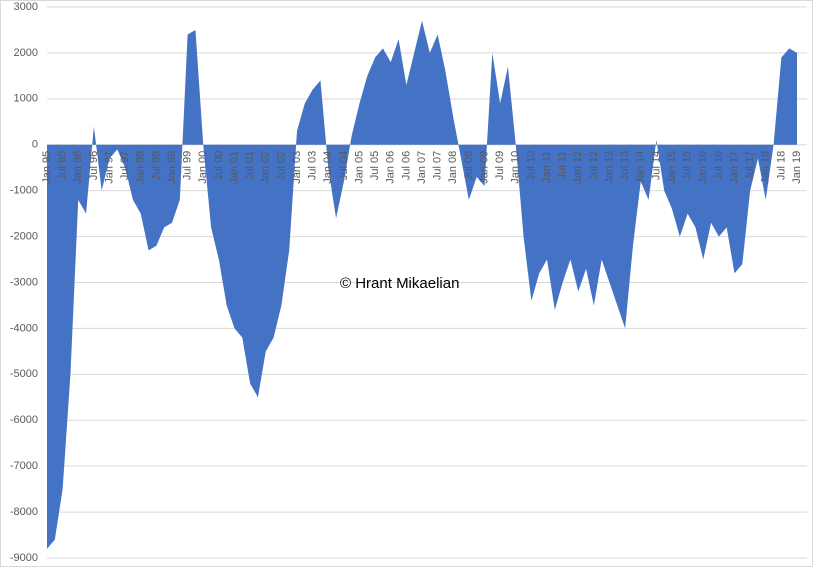 This screenshot has width=813, height=567. Describe the element at coordinates (359, 167) in the screenshot. I see `x-tick-label: Jan 05` at that location.